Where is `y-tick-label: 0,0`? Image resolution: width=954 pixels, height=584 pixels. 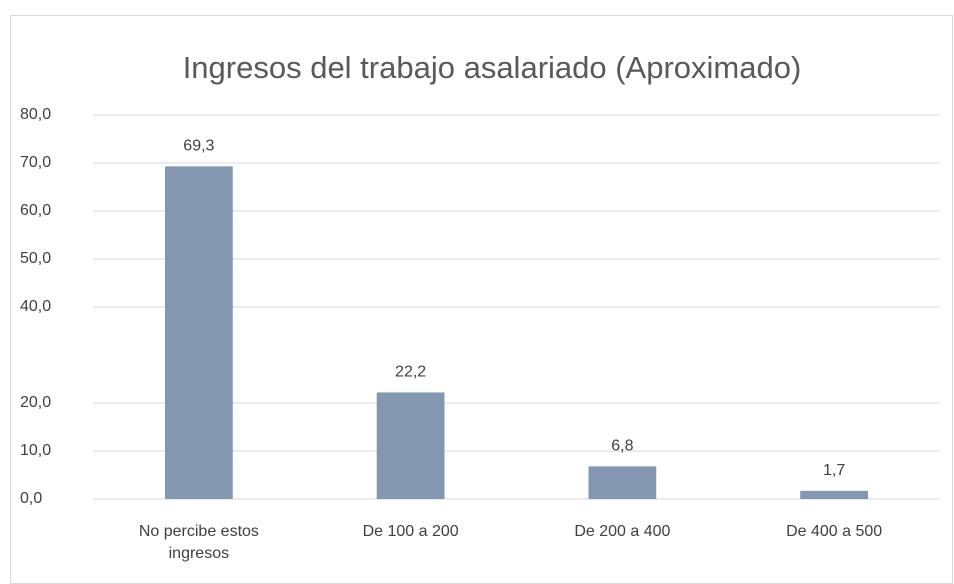
y-tick-label: 0,0 is located at coordinates (31, 498).